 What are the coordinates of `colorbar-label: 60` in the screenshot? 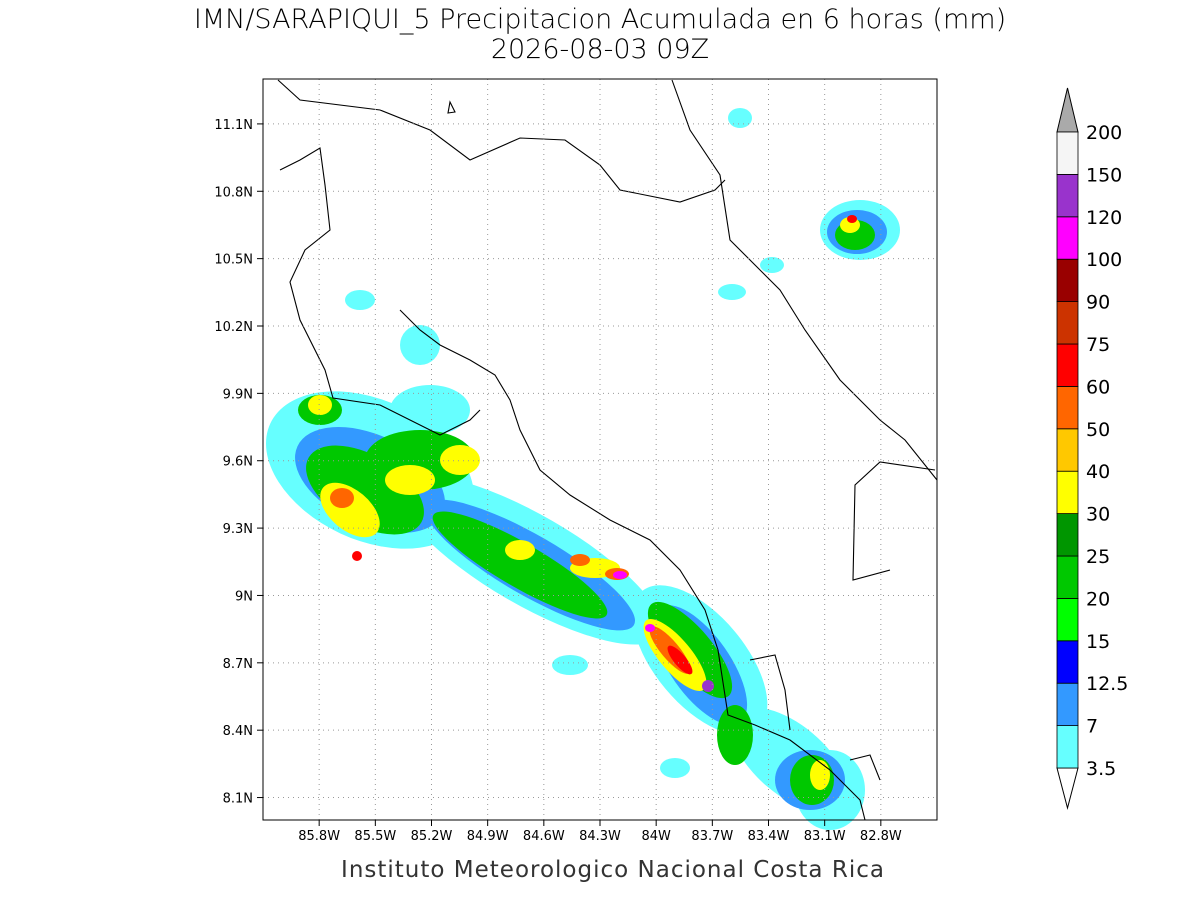 It's located at (1098, 387).